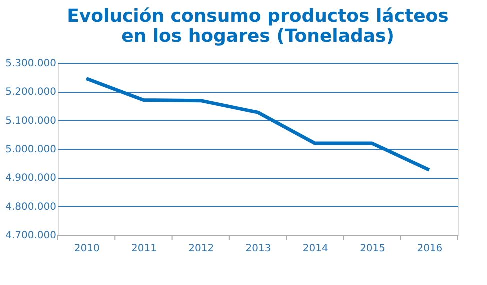  I want to click on y-tick-label: 5.300.000, so click(31, 64).